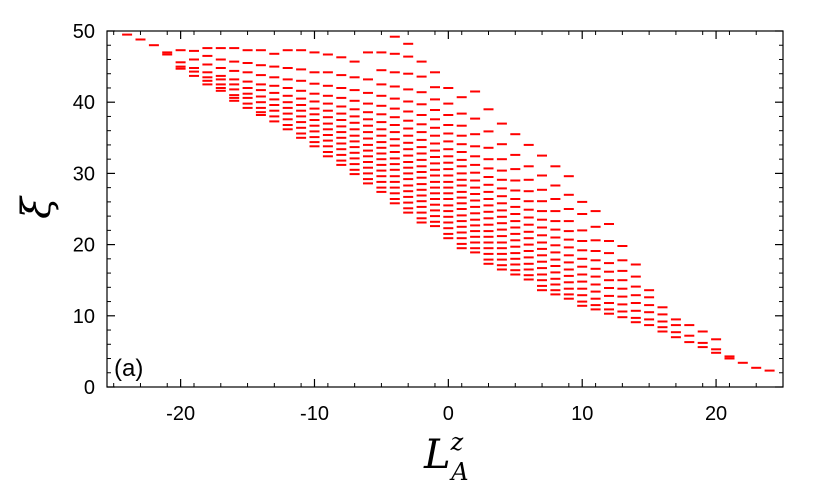 Image resolution: width=830 pixels, height=492 pixels. What do you see at coordinates (84, 246) in the screenshot?
I see `y-tick-label: 20` at bounding box center [84, 246].